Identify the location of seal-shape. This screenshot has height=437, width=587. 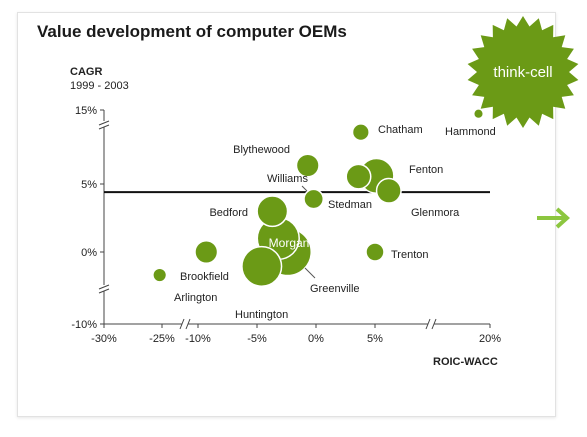
(523, 72).